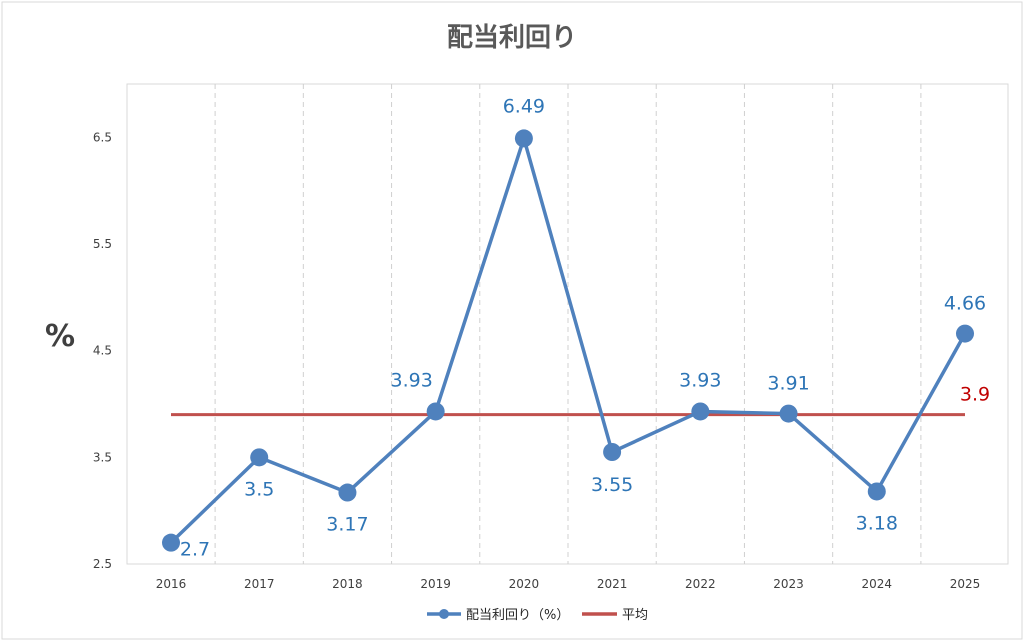  Describe the element at coordinates (444, 614) in the screenshot. I see `legend-marker-yield` at that location.